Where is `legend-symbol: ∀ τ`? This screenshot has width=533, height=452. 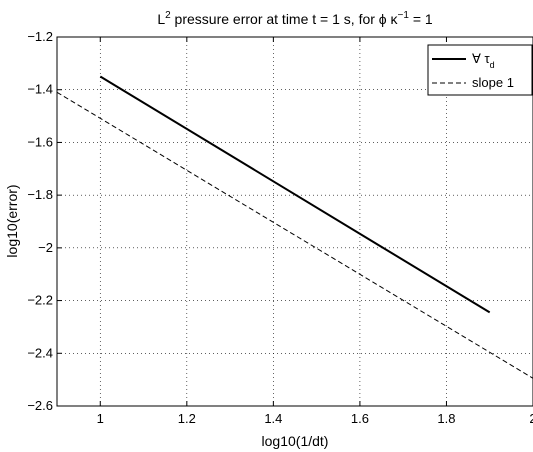
legend-symbol: ∀ τ is located at coordinates (481, 58).